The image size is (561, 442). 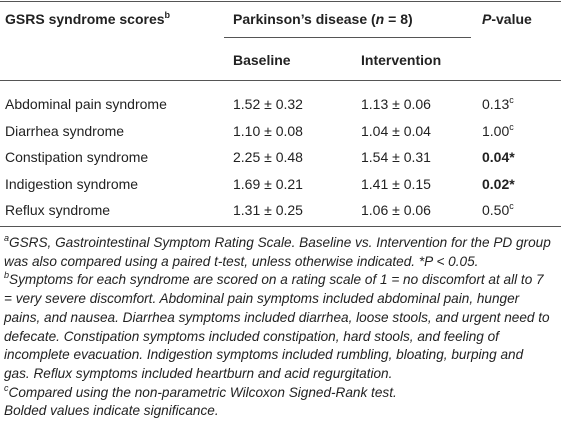 What do you see at coordinates (280, 1) in the screenshot?
I see `top-rule` at bounding box center [280, 1].